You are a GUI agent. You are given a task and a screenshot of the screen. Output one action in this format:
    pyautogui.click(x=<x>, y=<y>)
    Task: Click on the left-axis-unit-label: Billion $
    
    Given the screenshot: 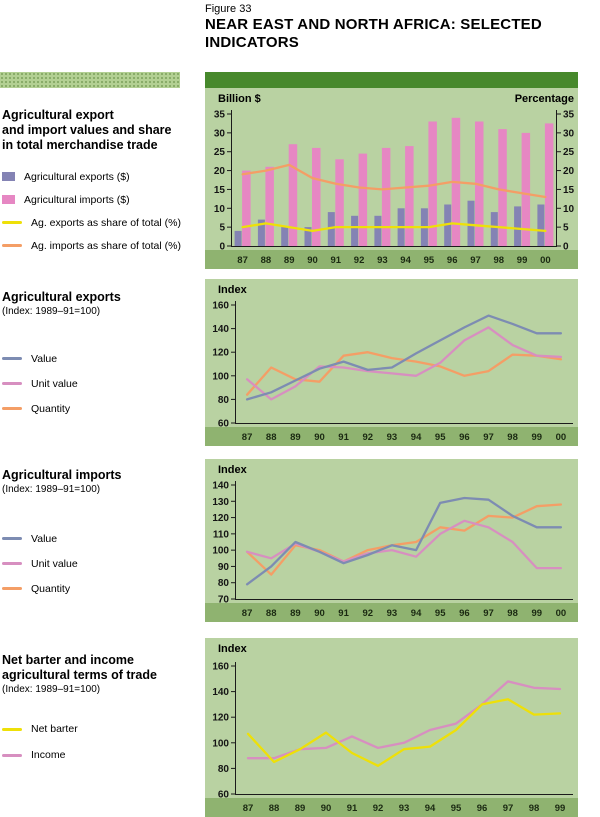 What is the action you would take?
    pyautogui.click(x=239, y=99)
    